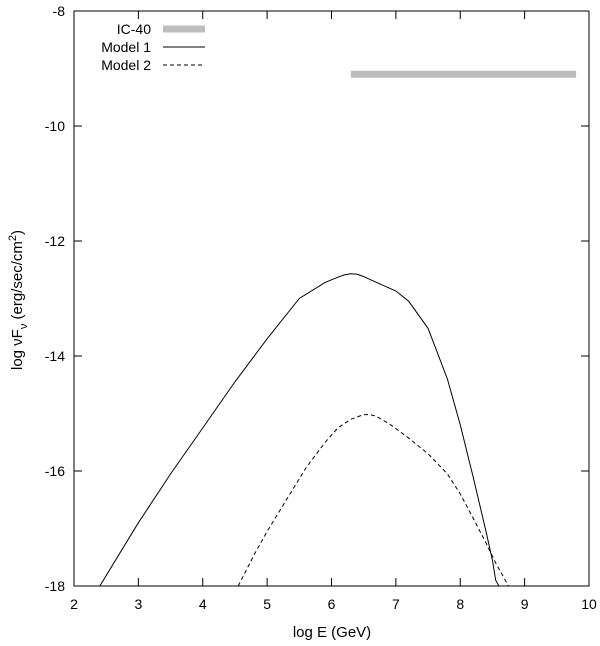  What do you see at coordinates (267, 604) in the screenshot?
I see `x-tick-label: 5` at bounding box center [267, 604].